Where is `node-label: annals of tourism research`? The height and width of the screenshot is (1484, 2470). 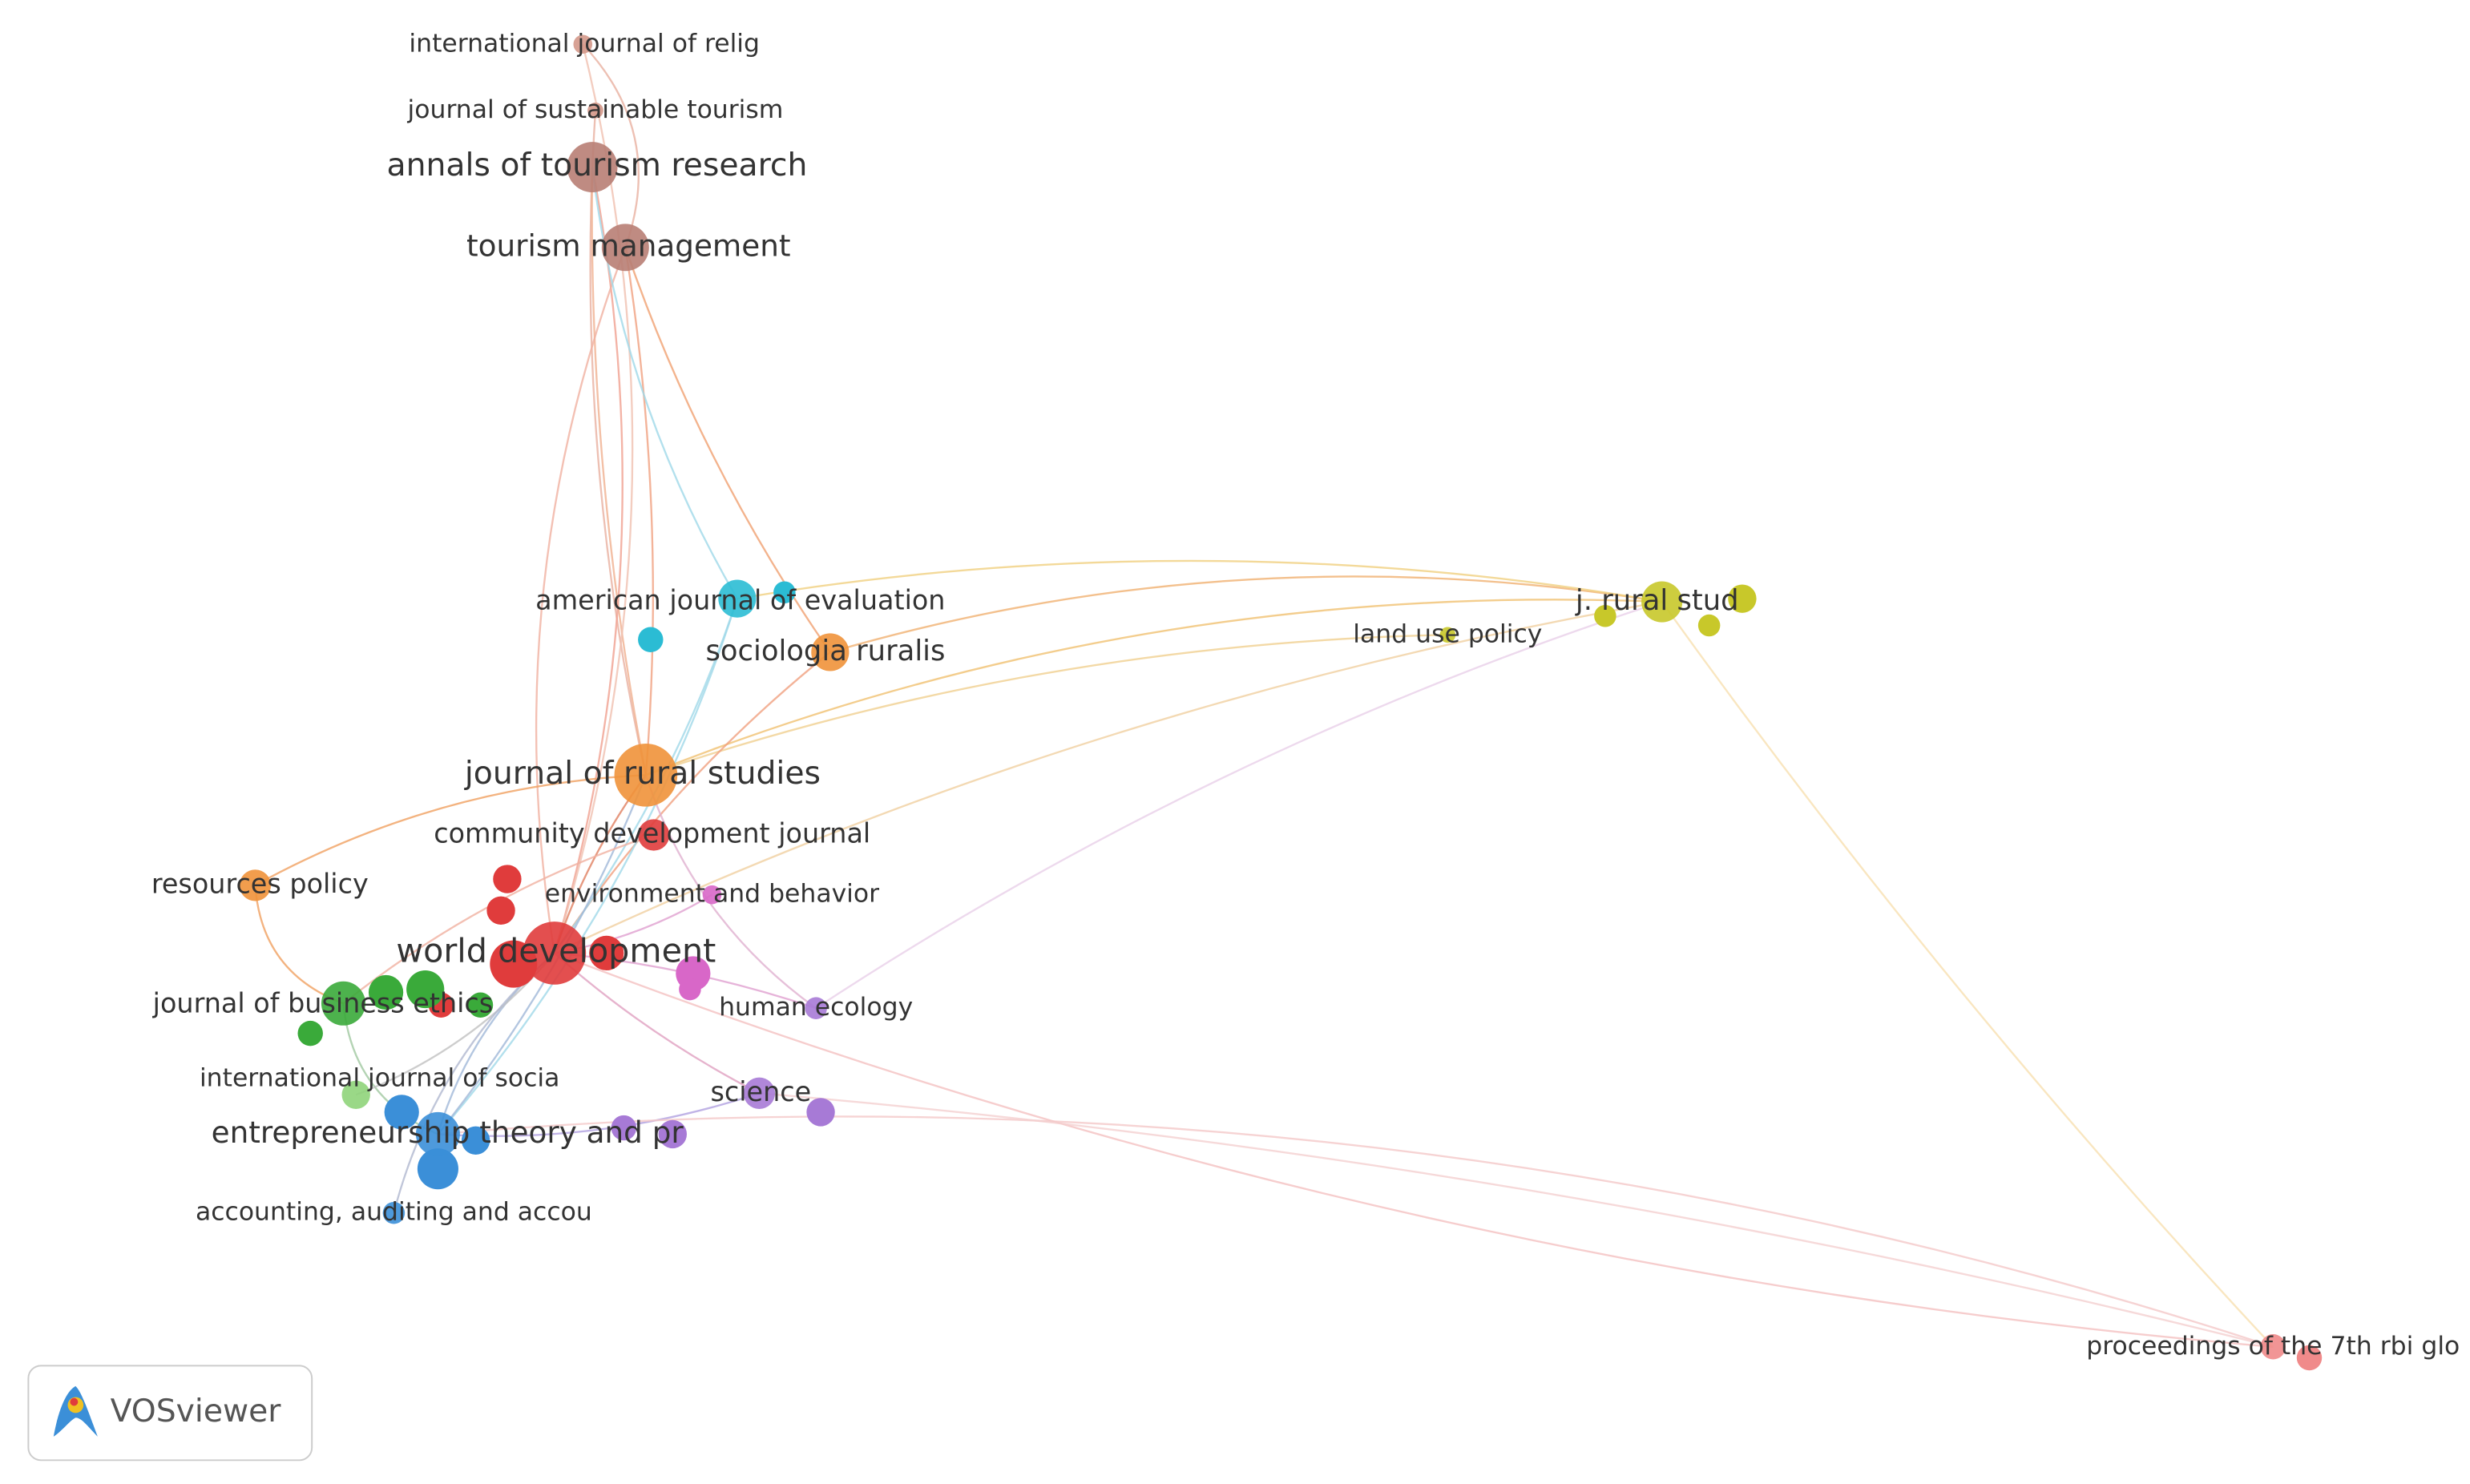 node-label: annals of tourism research is located at coordinates (596, 165).